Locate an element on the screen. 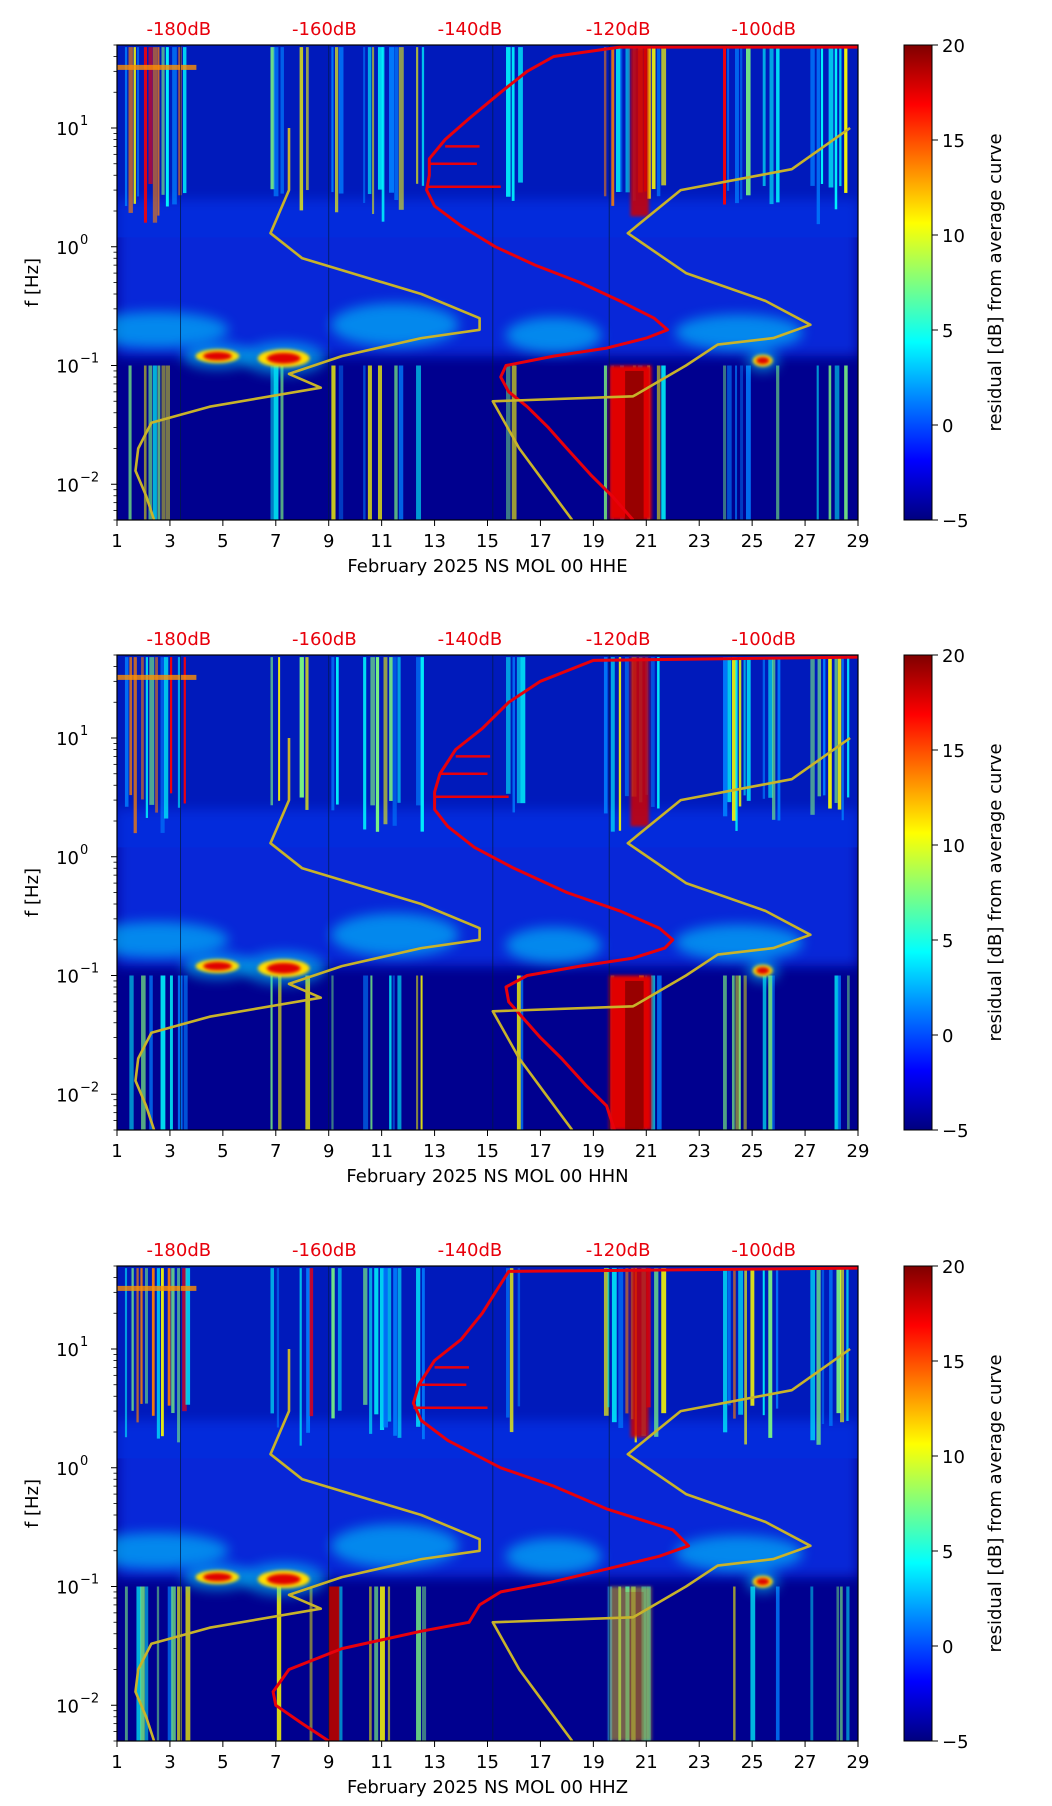 The width and height of the screenshot is (1052, 1806). colorbar-tick-label: 15 is located at coordinates (953, 751).